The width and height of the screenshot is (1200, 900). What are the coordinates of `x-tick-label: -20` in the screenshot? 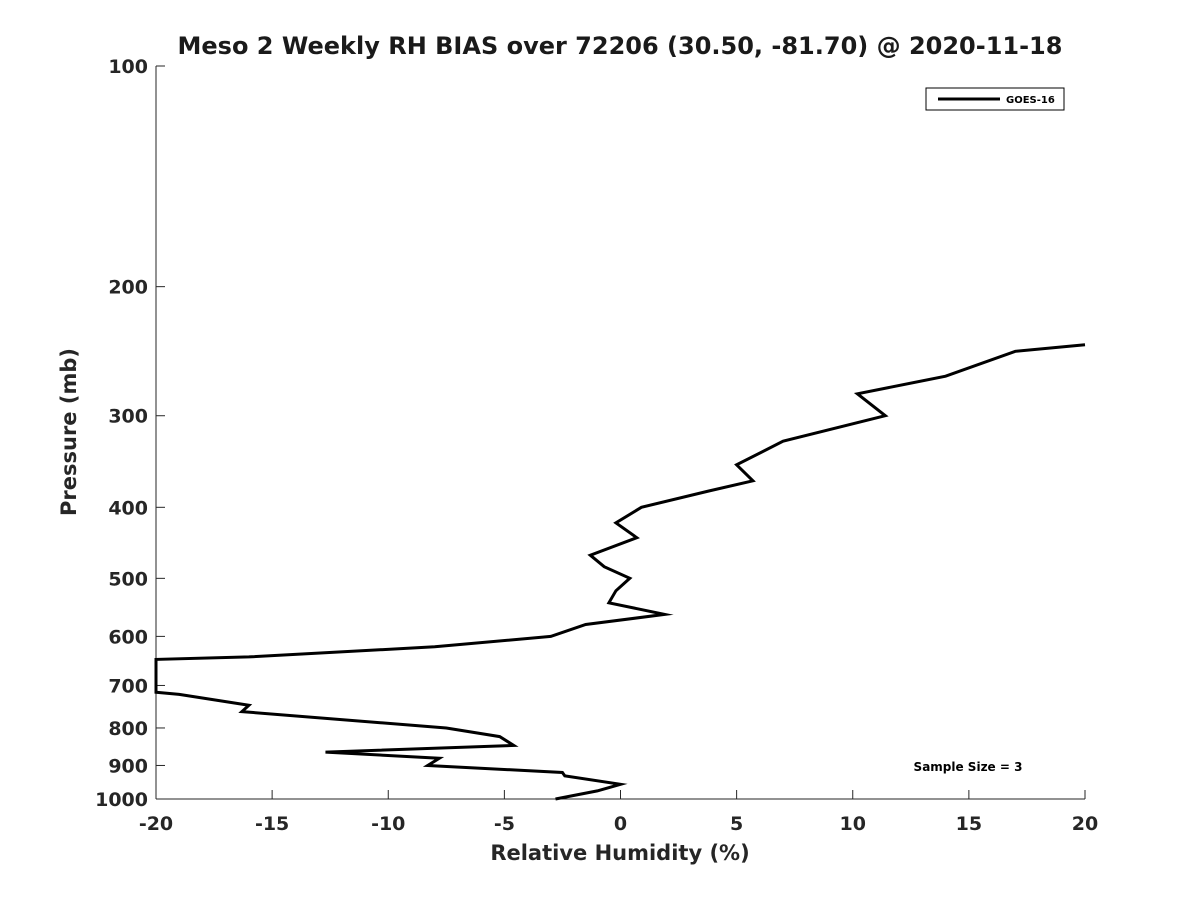 It's located at (156, 824).